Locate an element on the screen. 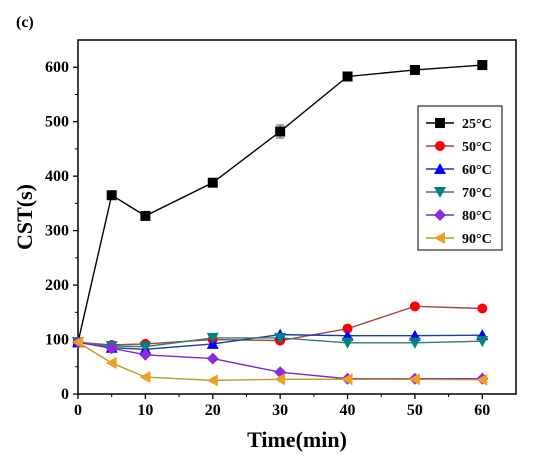 This screenshot has width=550, height=465. legend-label: 70°C is located at coordinates (477, 193).